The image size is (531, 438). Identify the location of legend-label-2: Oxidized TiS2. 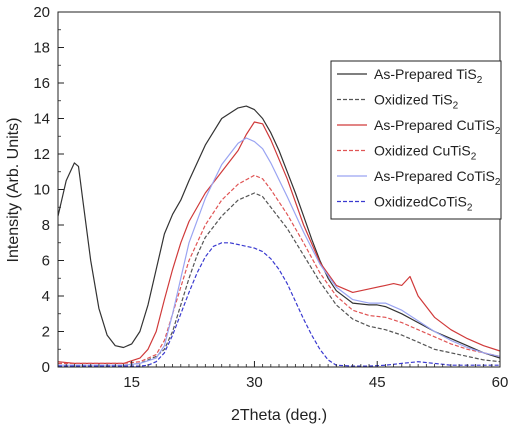
(416, 102).